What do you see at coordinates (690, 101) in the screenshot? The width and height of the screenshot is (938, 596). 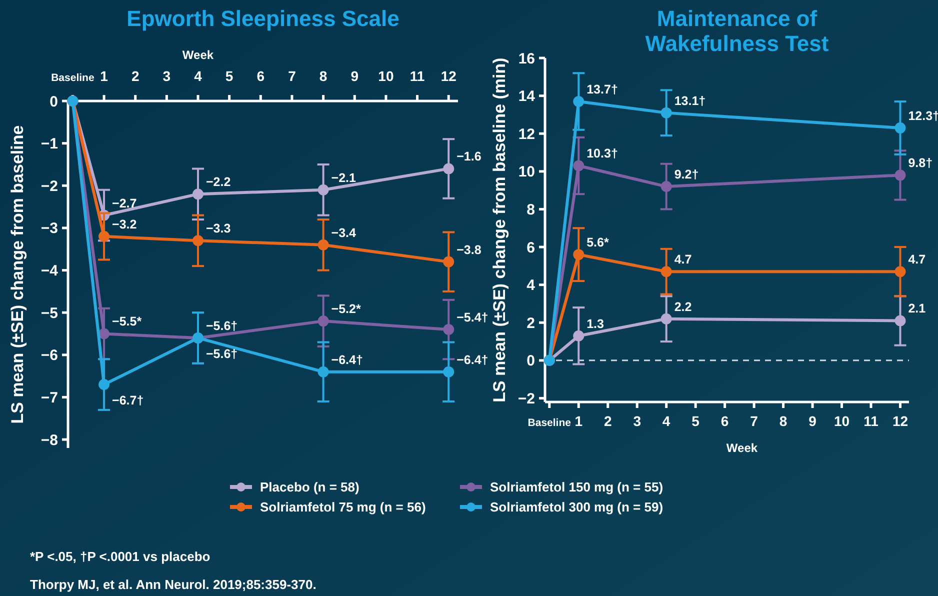 I see `data-label: 13.1†` at bounding box center [690, 101].